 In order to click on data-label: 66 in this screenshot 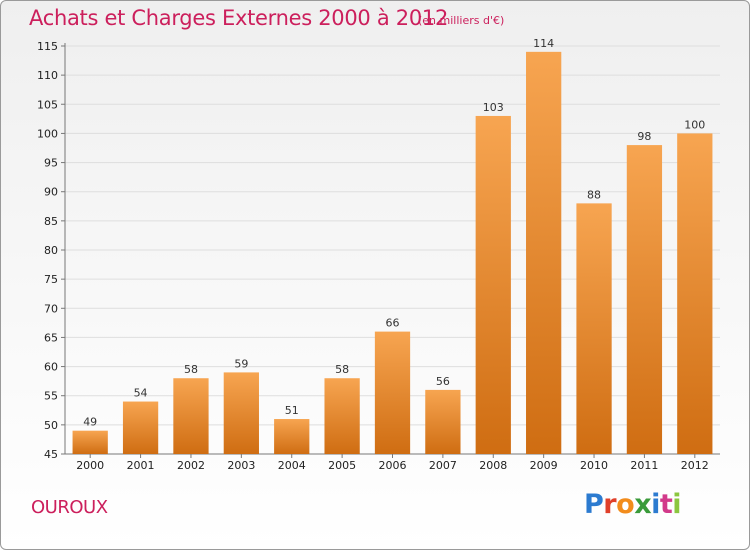, I will do `click(393, 323)`.